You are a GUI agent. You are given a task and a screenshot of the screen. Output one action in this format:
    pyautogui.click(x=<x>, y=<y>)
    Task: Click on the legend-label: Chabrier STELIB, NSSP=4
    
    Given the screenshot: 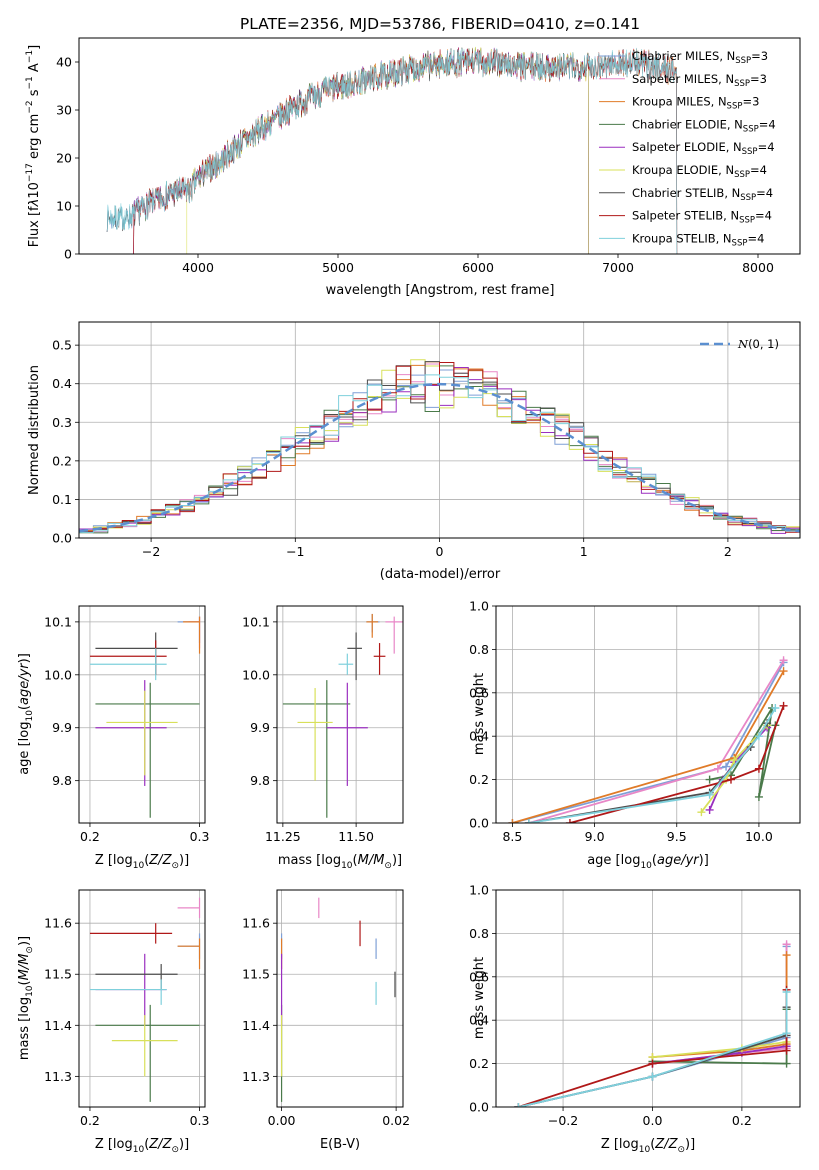 What is the action you would take?
    pyautogui.click(x=702, y=194)
    